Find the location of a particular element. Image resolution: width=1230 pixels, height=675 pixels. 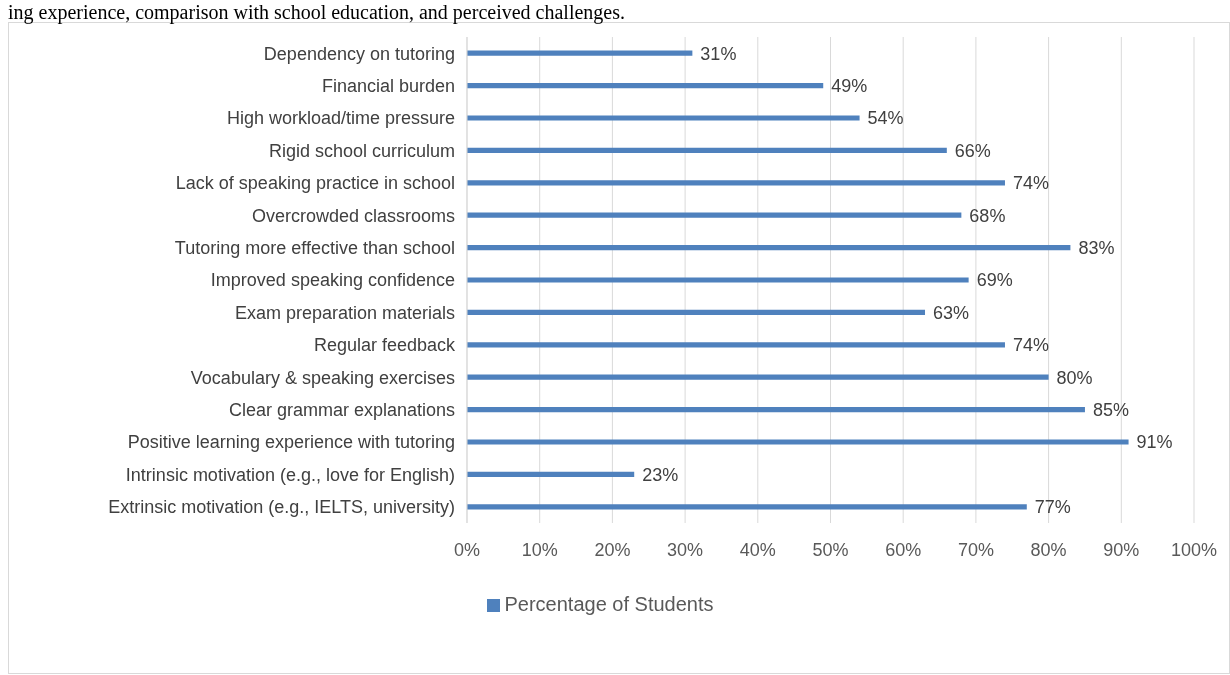

x-tick-label: 20% is located at coordinates (612, 549).